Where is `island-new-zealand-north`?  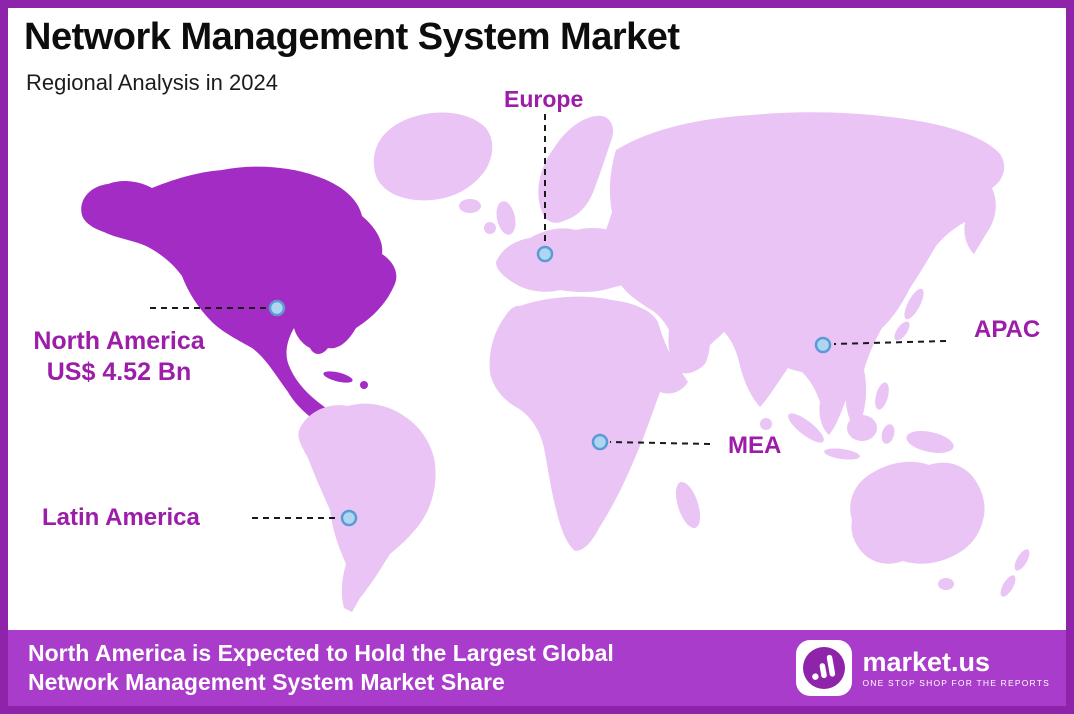
island-new-zealand-north is located at coordinates (1022, 560).